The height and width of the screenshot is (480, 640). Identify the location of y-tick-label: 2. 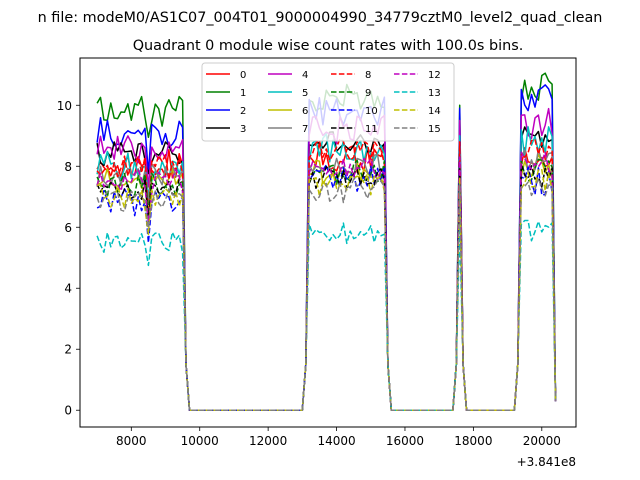
(68, 350).